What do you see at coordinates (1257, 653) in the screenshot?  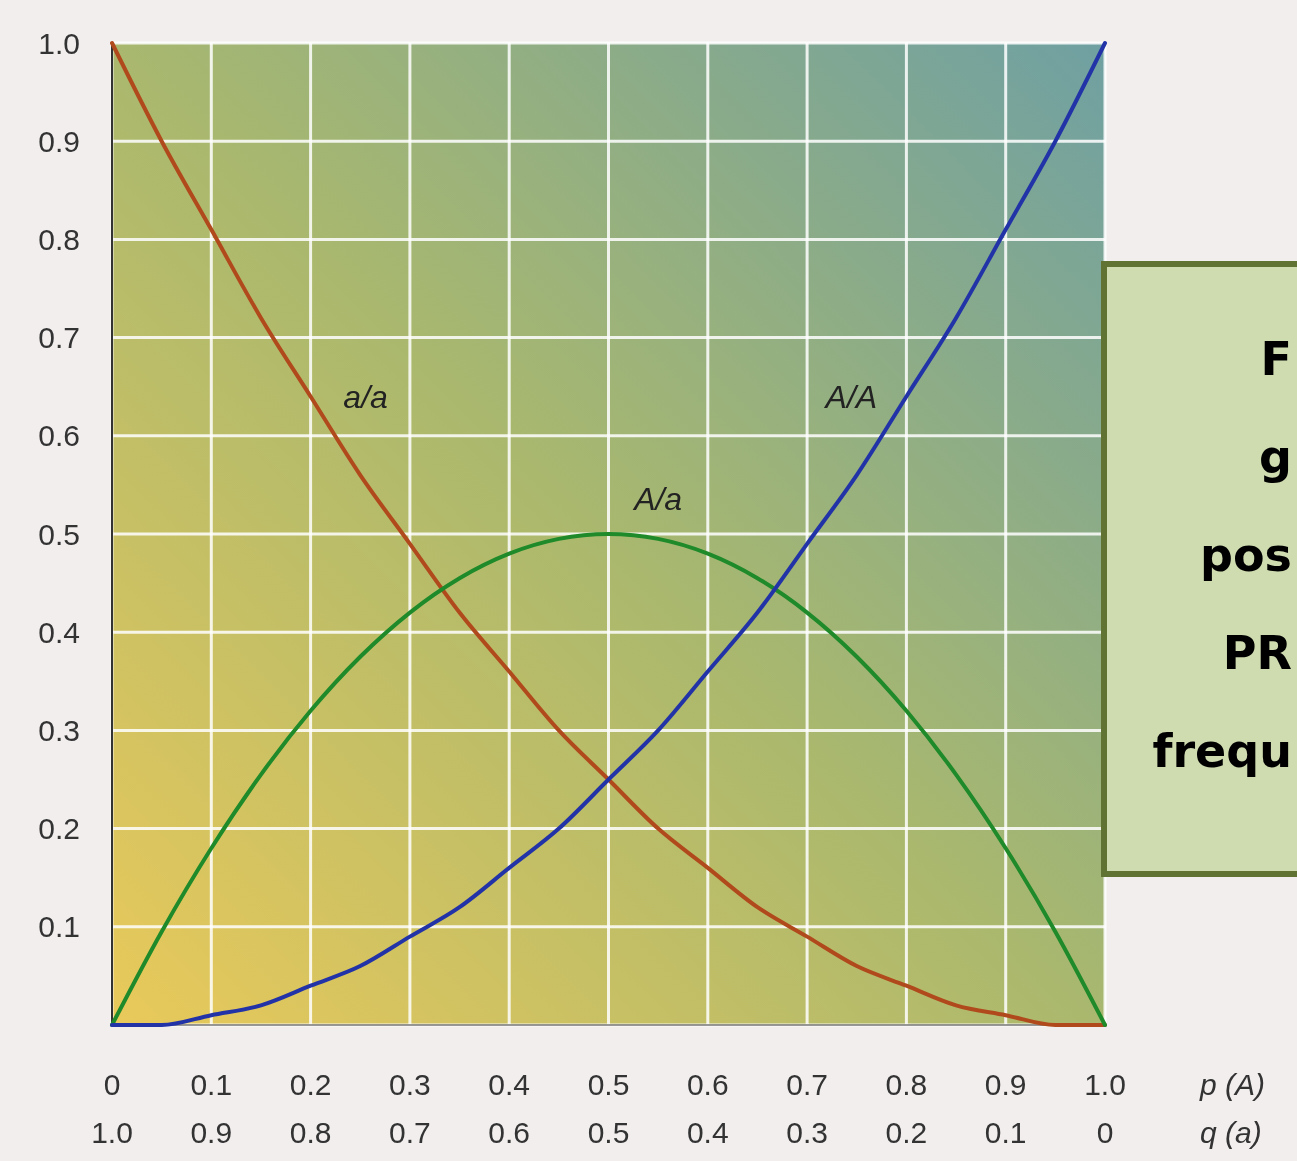 I see `text: PR` at bounding box center [1257, 653].